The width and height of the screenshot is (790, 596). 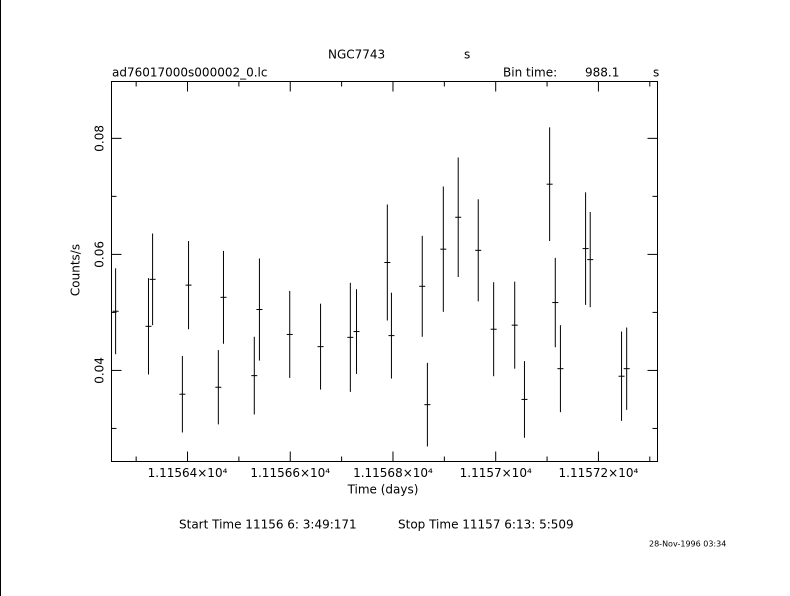 I want to click on y-axis-label: Counts/s, so click(x=76, y=270).